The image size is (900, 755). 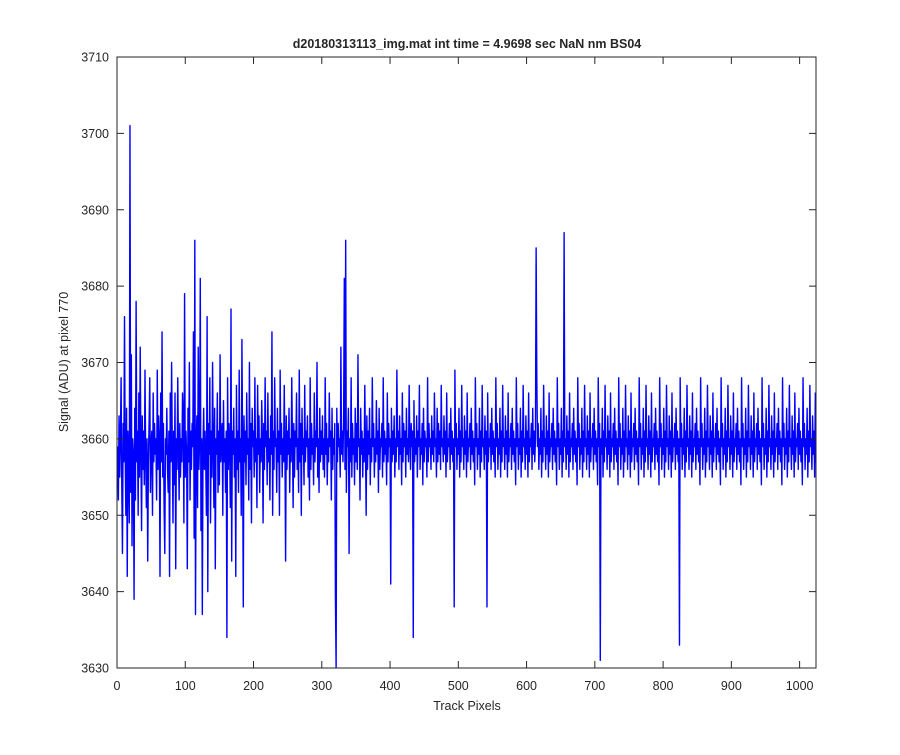 What do you see at coordinates (95, 58) in the screenshot?
I see `y-tick-label: 3710` at bounding box center [95, 58].